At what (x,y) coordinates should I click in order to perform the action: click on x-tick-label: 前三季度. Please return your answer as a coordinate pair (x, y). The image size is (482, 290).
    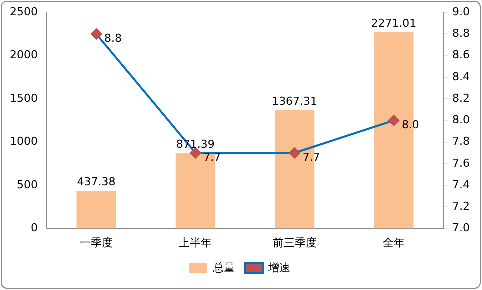
    Looking at the image, I should click on (294, 243).